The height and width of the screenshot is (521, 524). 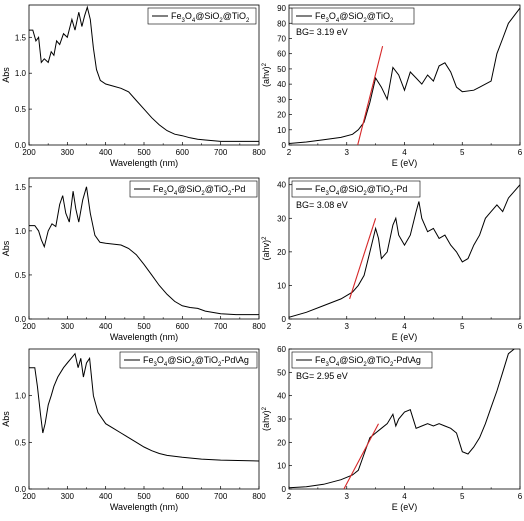 I want to click on y-tick-label: 1.5, so click(x=21, y=187).